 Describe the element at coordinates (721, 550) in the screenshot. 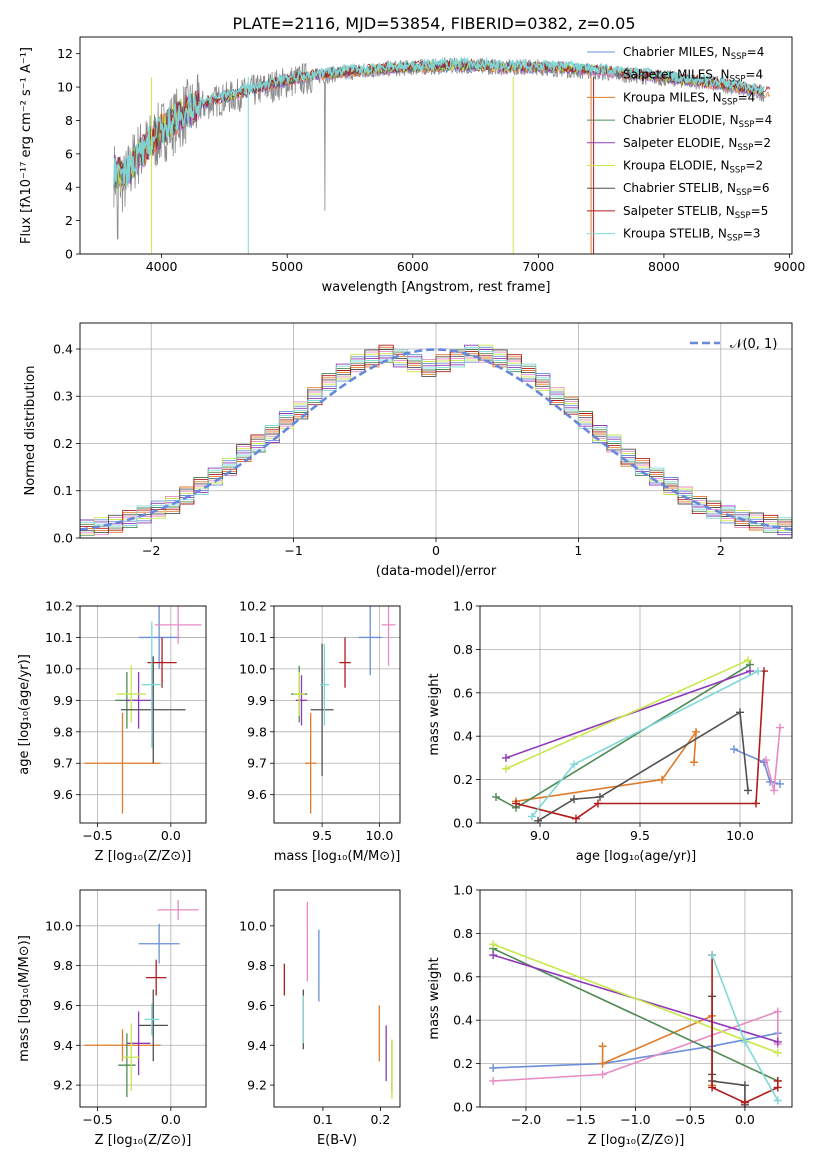

I see `x-tick-label: 2` at that location.